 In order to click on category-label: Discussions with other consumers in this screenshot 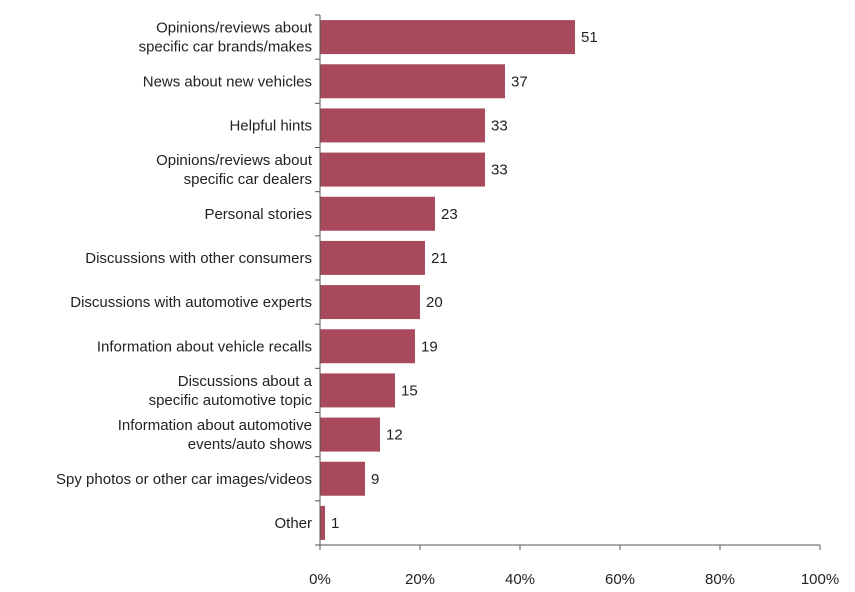, I will do `click(198, 258)`.